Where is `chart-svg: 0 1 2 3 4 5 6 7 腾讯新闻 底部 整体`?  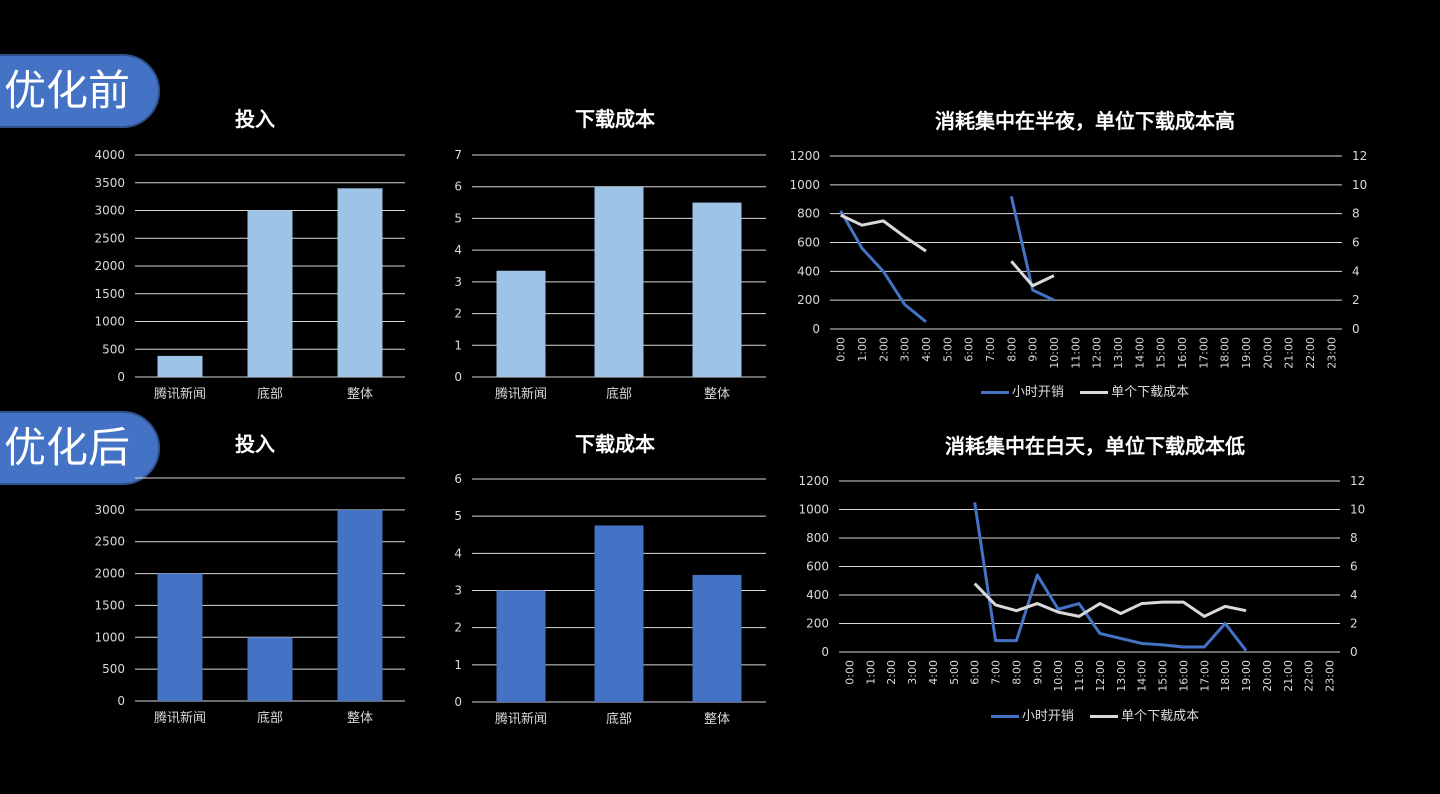
chart-svg: 0 1 2 3 4 5 6 7 腾讯新闻 底部 整体 is located at coordinates (610, 275).